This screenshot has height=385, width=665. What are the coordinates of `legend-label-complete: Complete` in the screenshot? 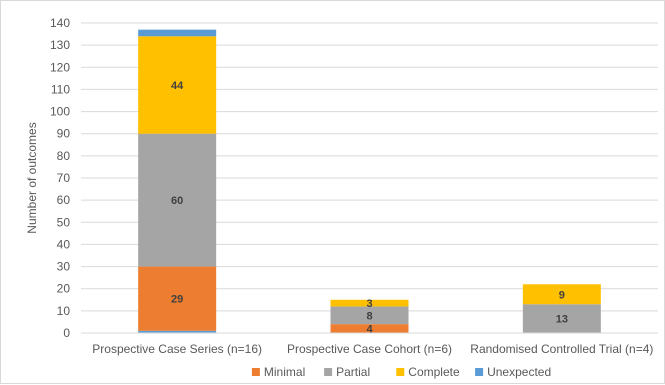 It's located at (434, 372).